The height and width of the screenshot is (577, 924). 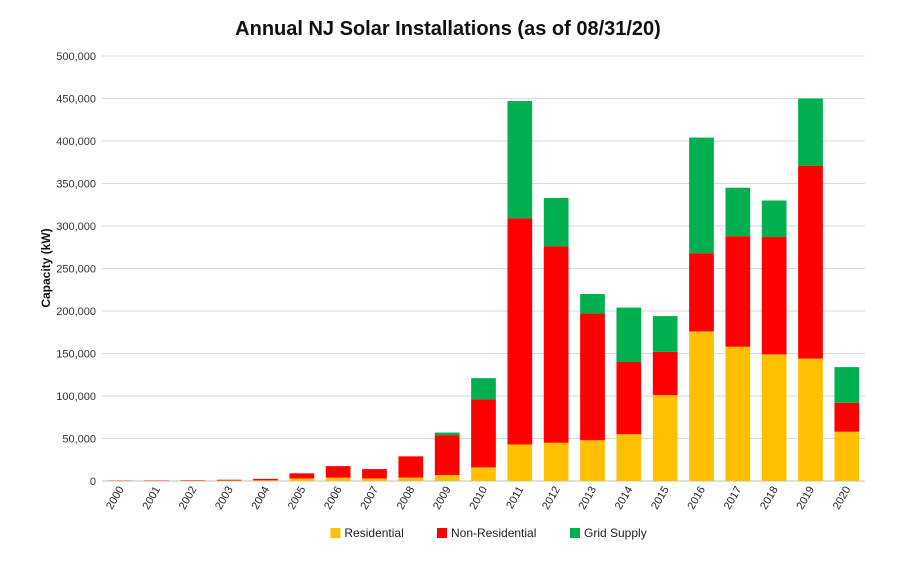 I want to click on legend-swatch-non-residential, so click(x=442, y=533).